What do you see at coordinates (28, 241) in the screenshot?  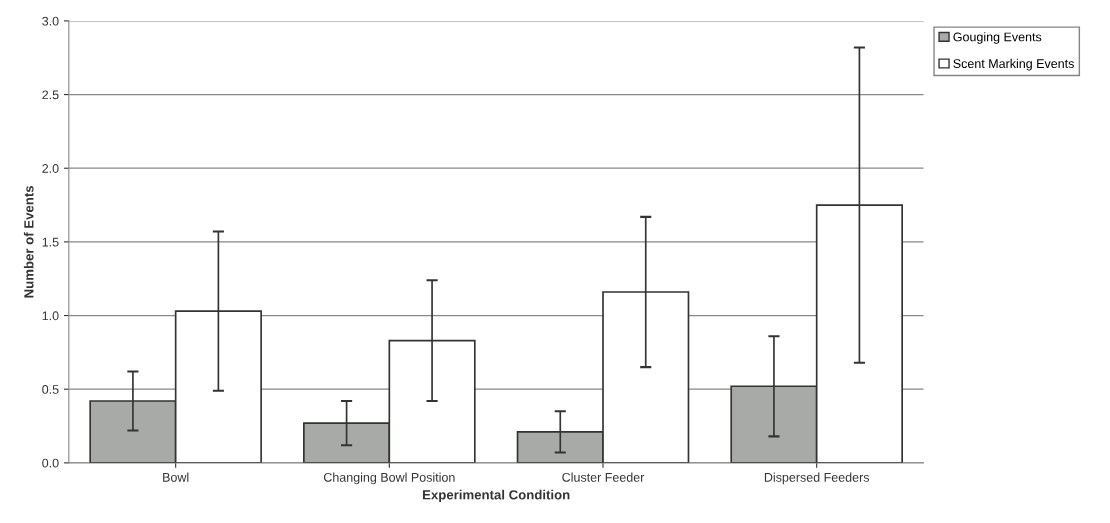 I see `y-axis-title: Number of Events` at bounding box center [28, 241].